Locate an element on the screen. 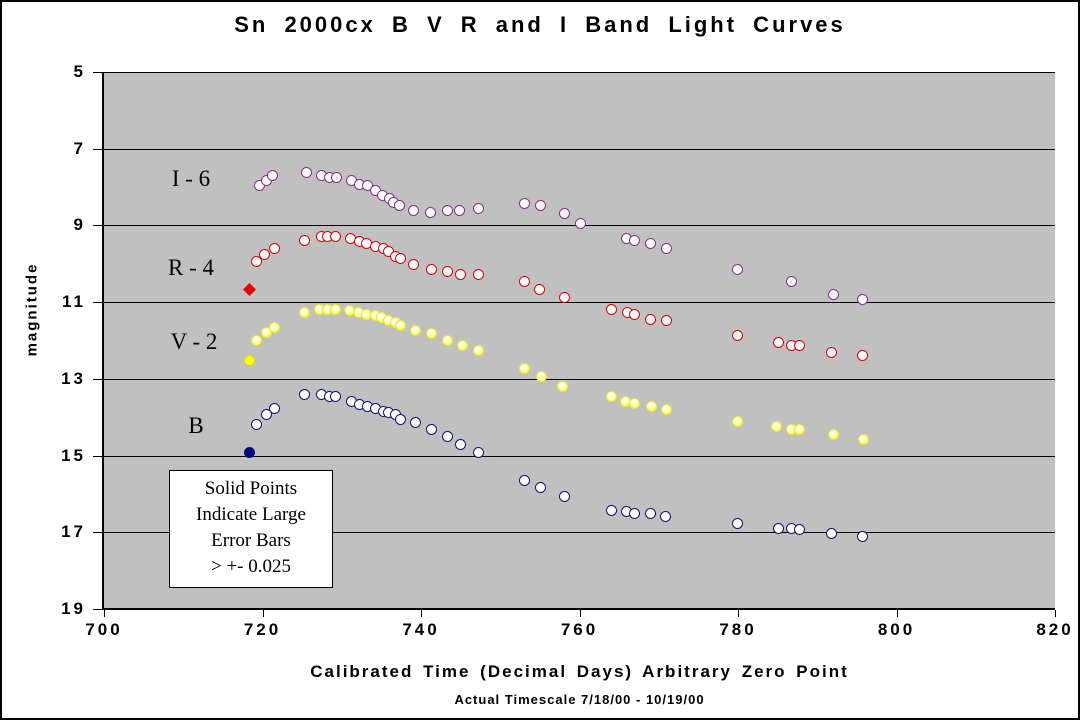  y-tick-label: 13 is located at coordinates (73, 378).